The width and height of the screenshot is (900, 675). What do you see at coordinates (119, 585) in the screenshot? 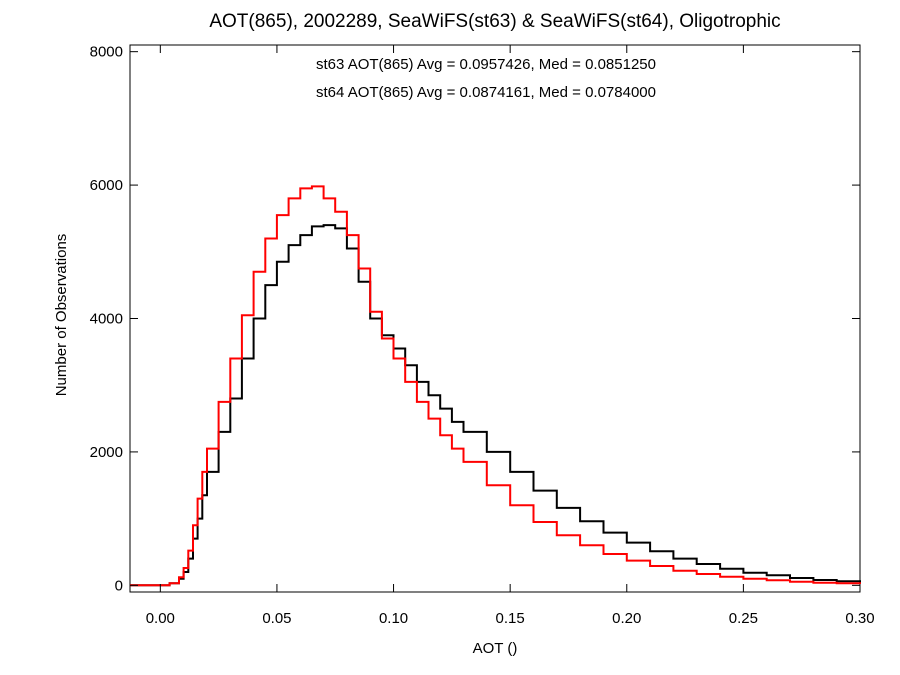
I see `y-tick-label: 0` at bounding box center [119, 585].